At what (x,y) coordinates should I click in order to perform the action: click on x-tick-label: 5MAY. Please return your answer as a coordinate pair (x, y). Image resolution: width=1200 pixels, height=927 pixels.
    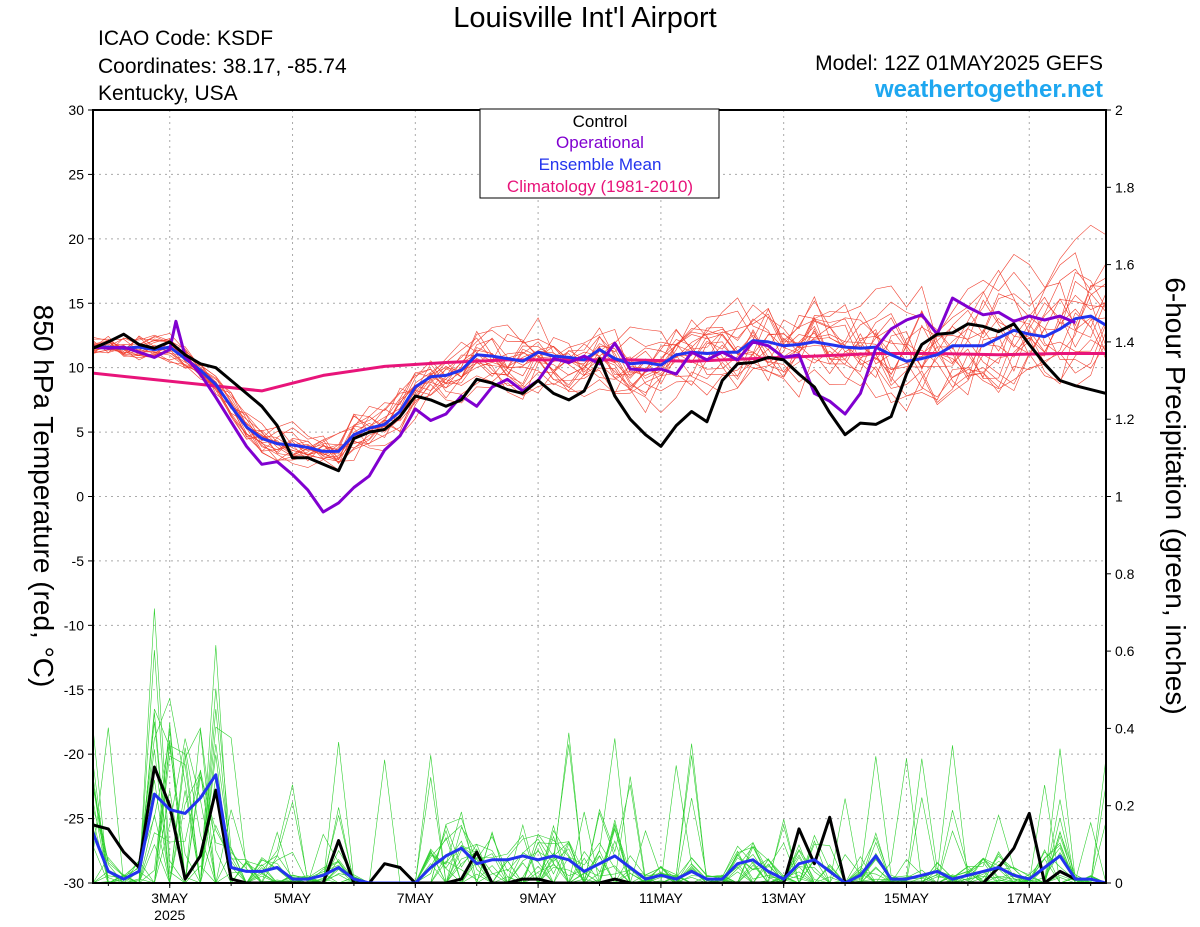
    Looking at the image, I should click on (293, 898).